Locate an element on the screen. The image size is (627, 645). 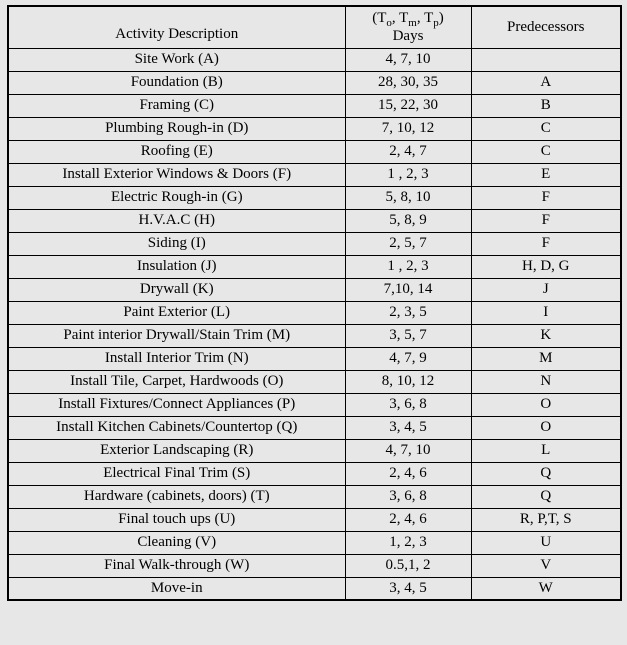
header-predecessors: Predecessors is located at coordinates (546, 27).